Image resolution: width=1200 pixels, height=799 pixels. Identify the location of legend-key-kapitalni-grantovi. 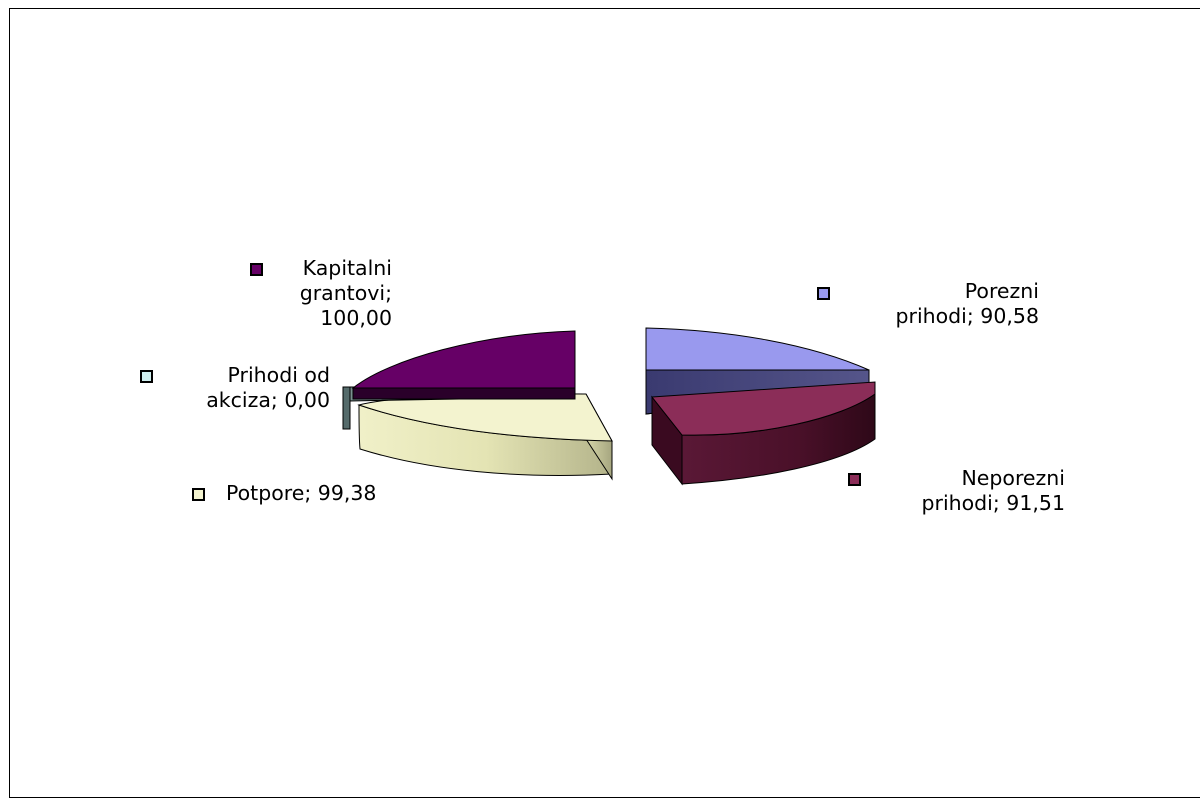
(256, 269).